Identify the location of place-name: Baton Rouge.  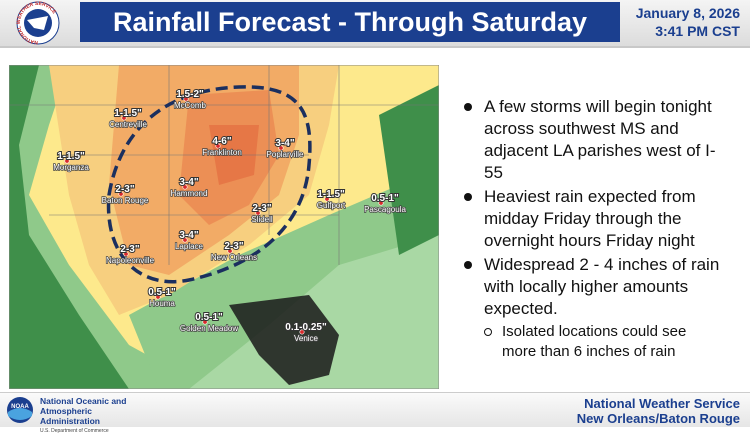
(125, 200).